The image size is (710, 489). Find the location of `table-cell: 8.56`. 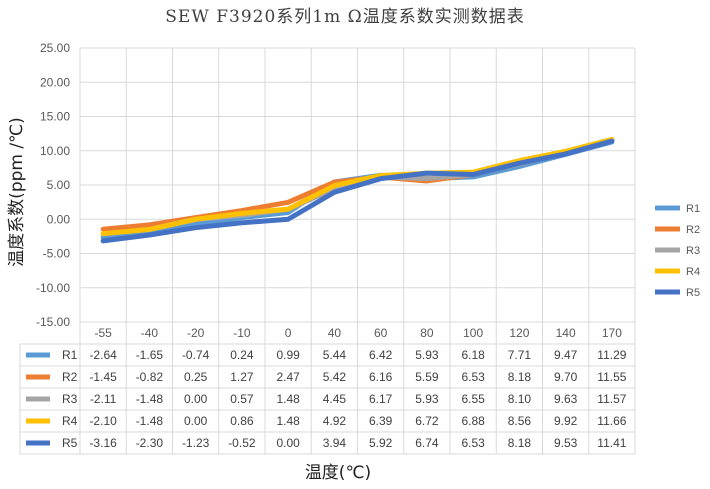

table-cell: 8.56 is located at coordinates (520, 421).